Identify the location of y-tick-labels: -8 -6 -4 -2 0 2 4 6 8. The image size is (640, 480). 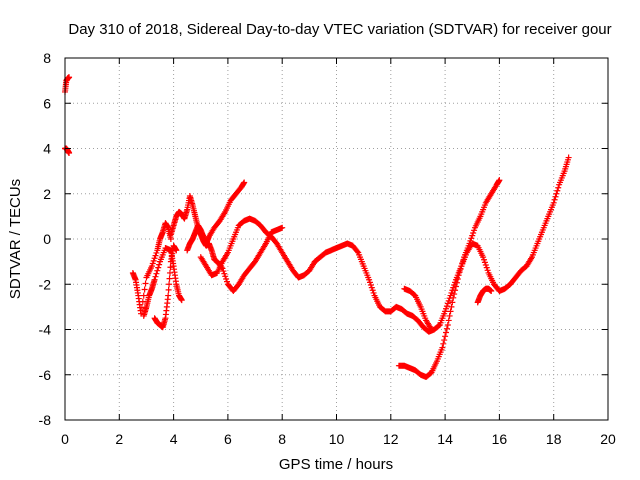
(45, 239).